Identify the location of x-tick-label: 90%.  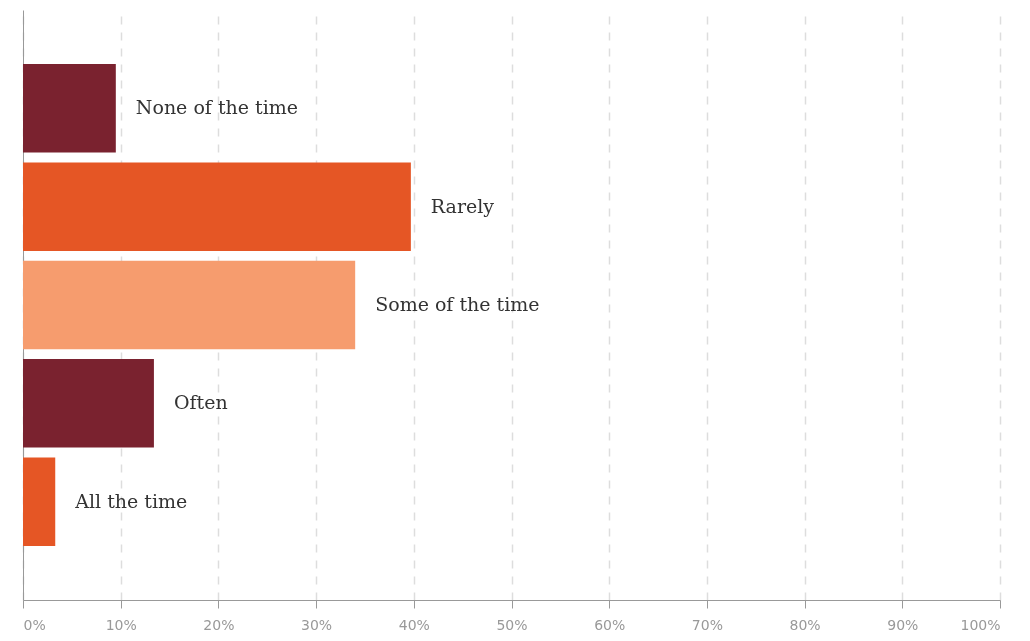
(903, 624).